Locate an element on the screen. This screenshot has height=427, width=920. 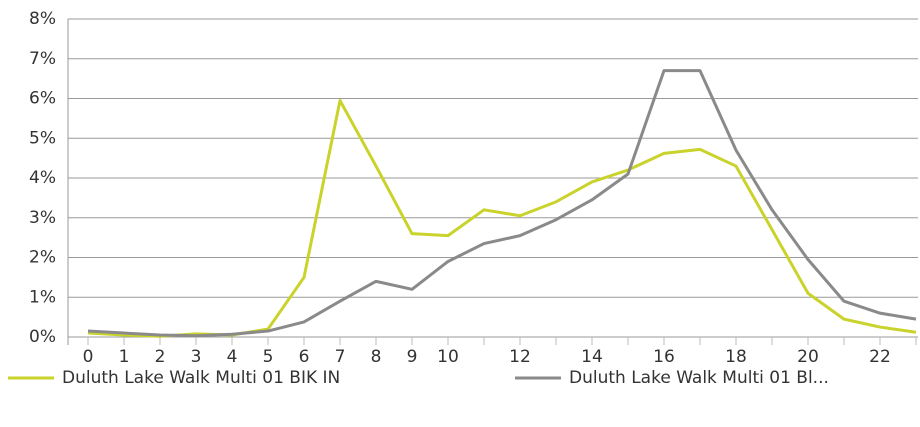
y-tick-label: 3% is located at coordinates (42, 218).